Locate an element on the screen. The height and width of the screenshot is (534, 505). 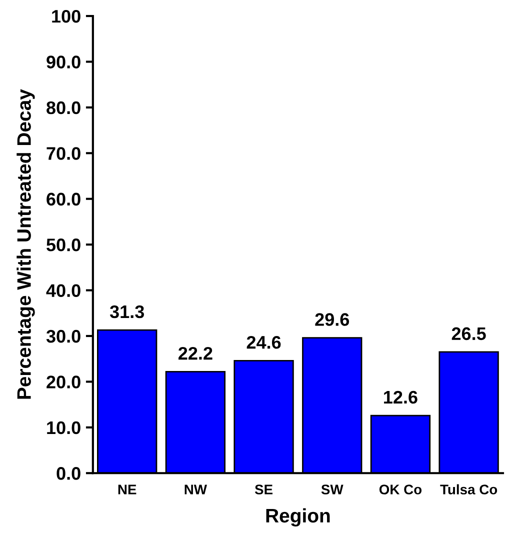
y-tick-label: 20.0 is located at coordinates (63, 382).